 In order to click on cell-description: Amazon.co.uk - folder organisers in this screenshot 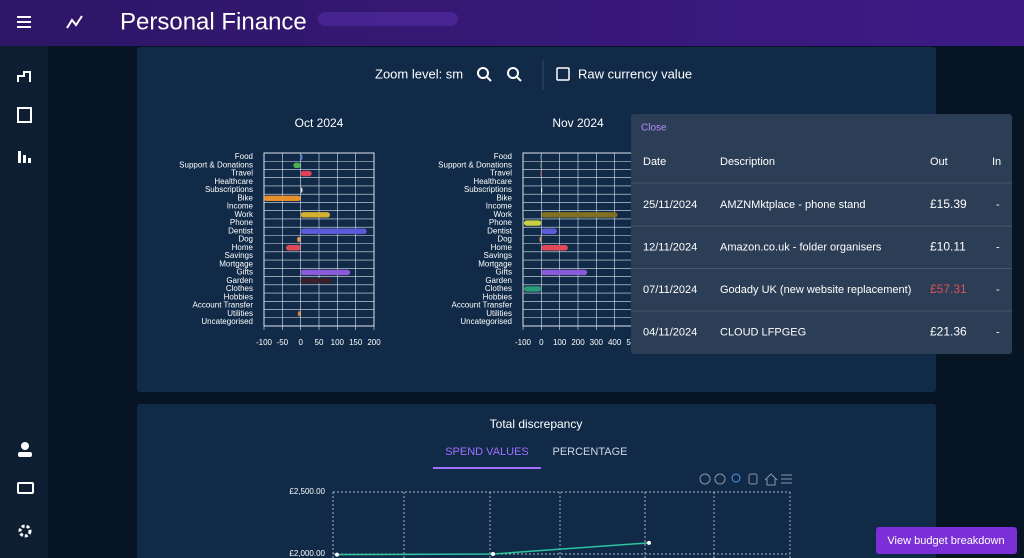, I will do `click(801, 247)`.